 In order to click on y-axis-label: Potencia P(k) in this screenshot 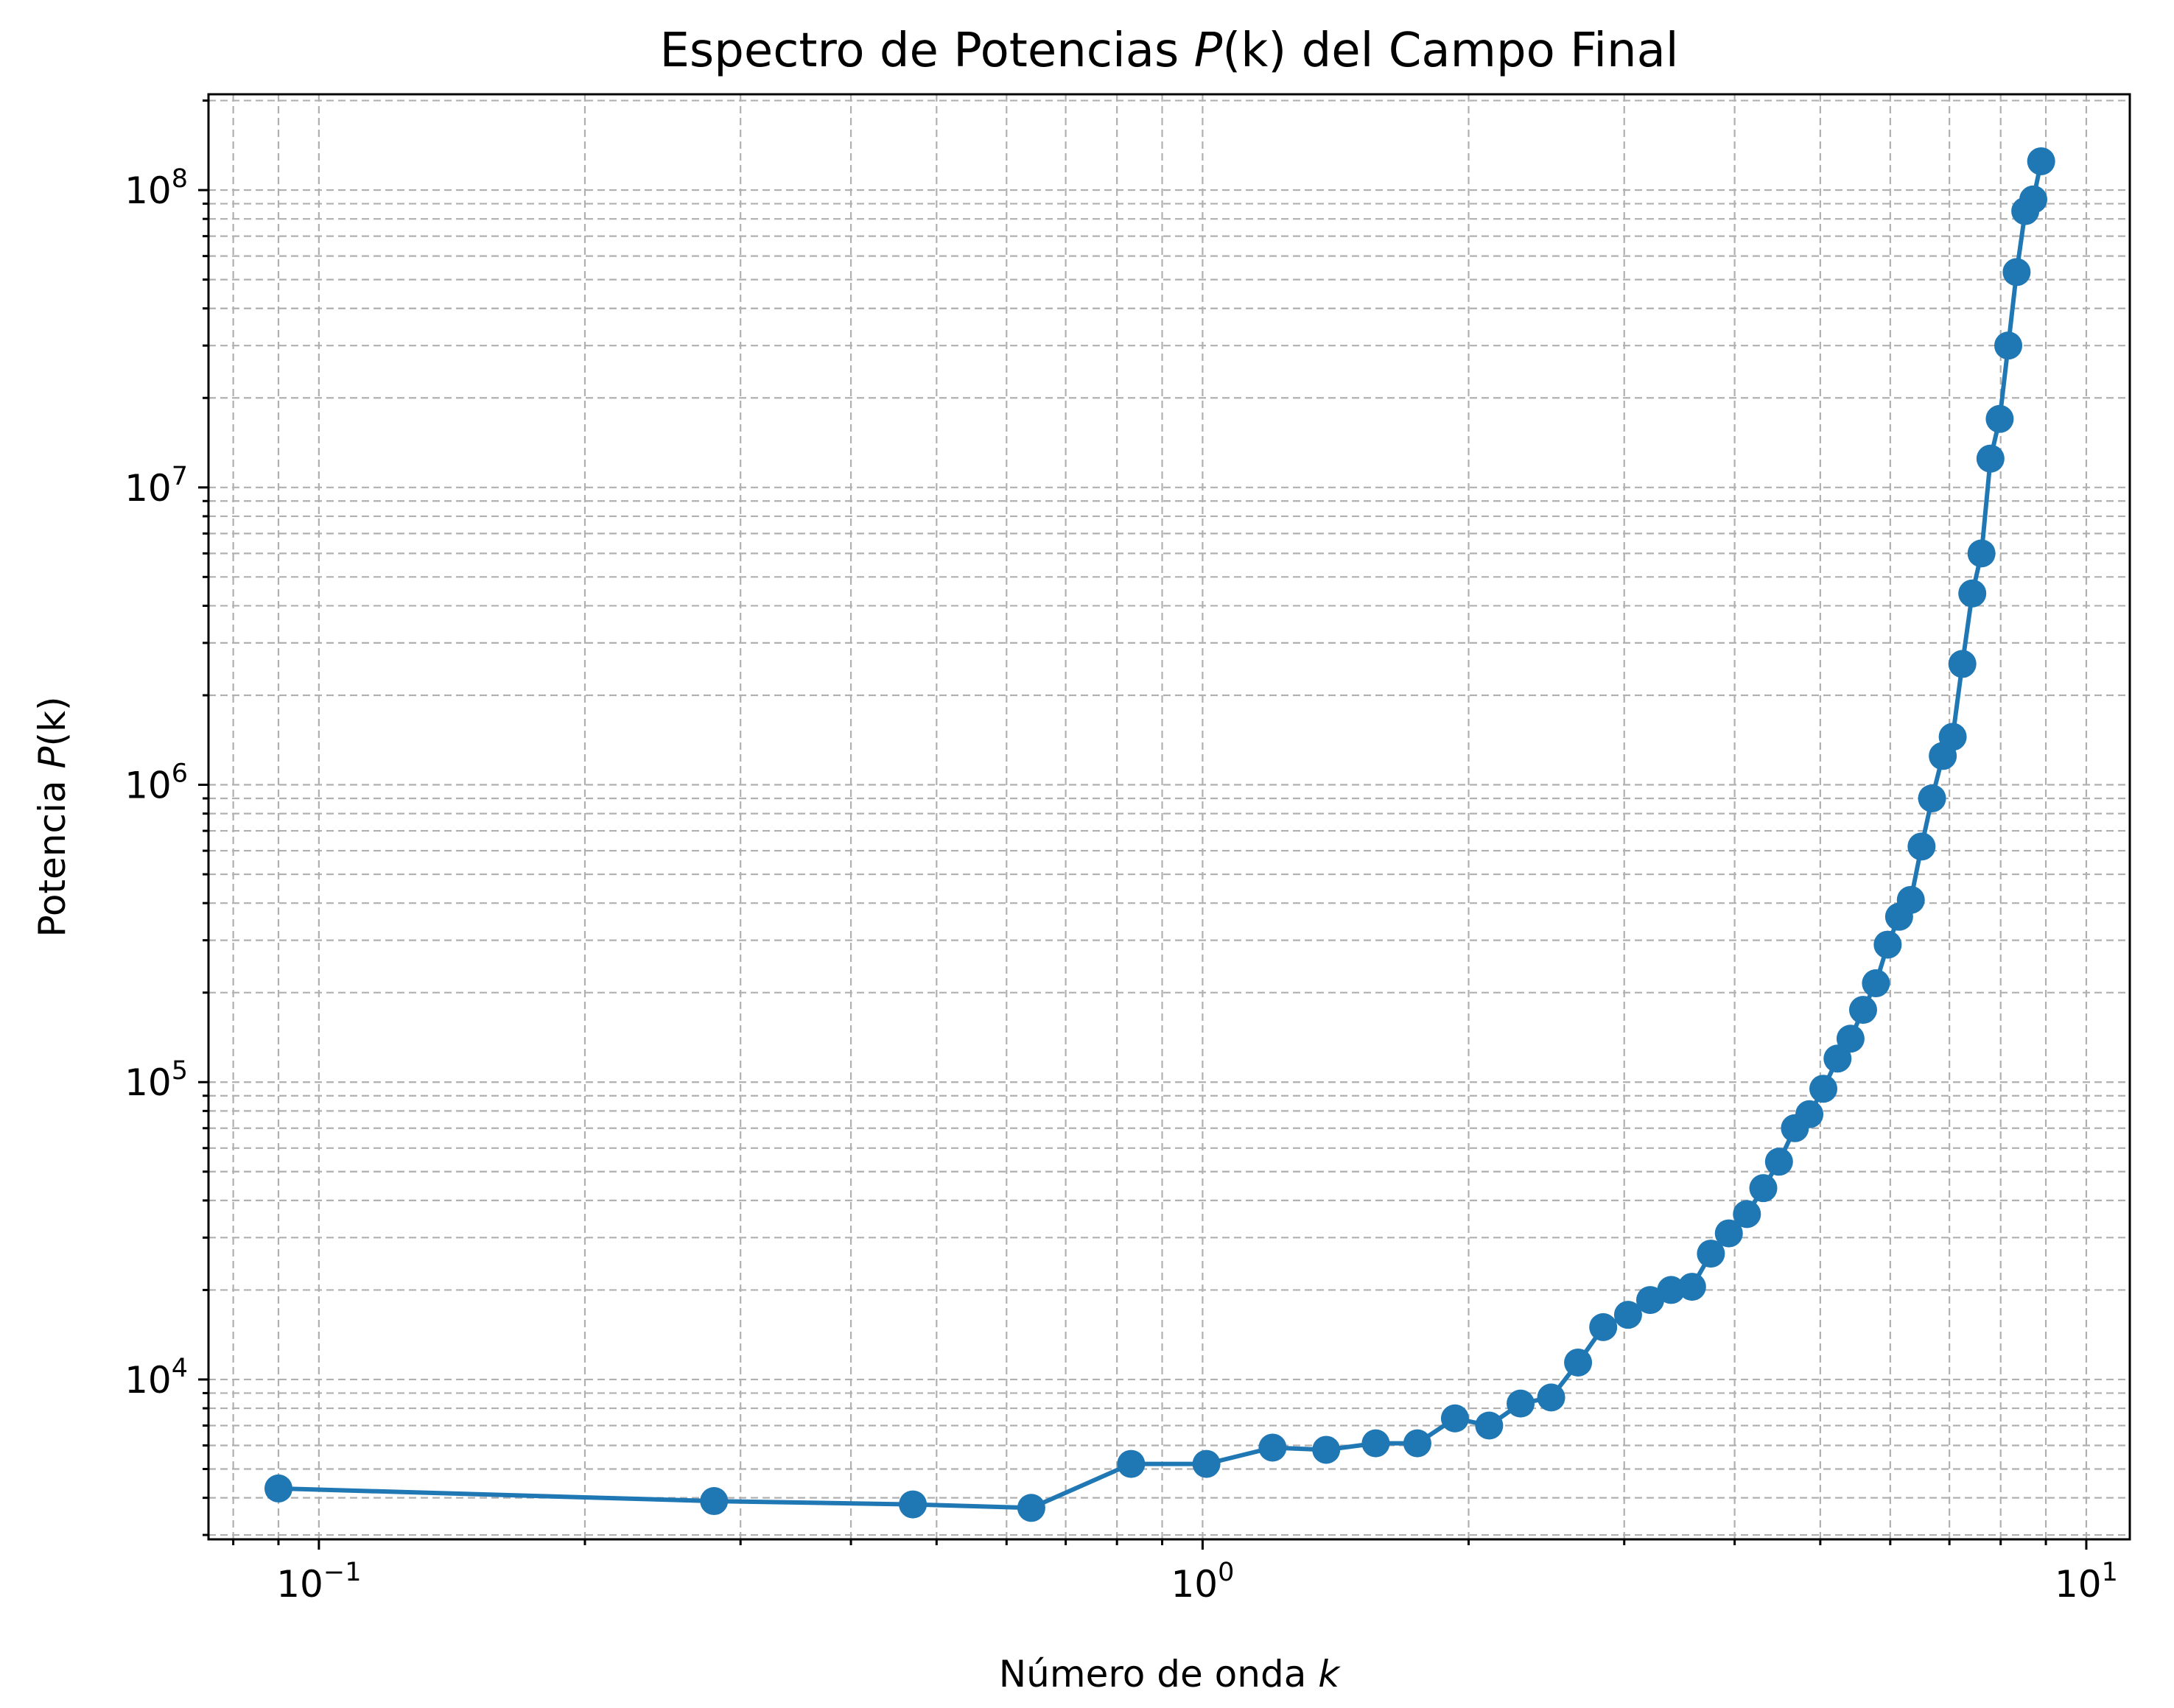, I will do `click(52, 816)`.